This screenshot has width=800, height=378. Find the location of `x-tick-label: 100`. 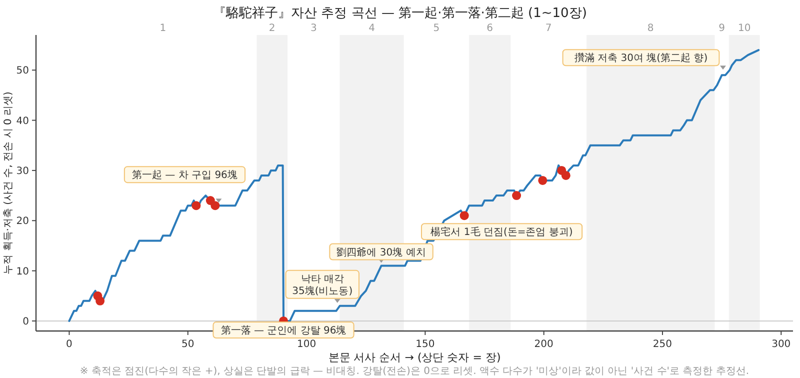

x-tick-label: 100 is located at coordinates (306, 344).